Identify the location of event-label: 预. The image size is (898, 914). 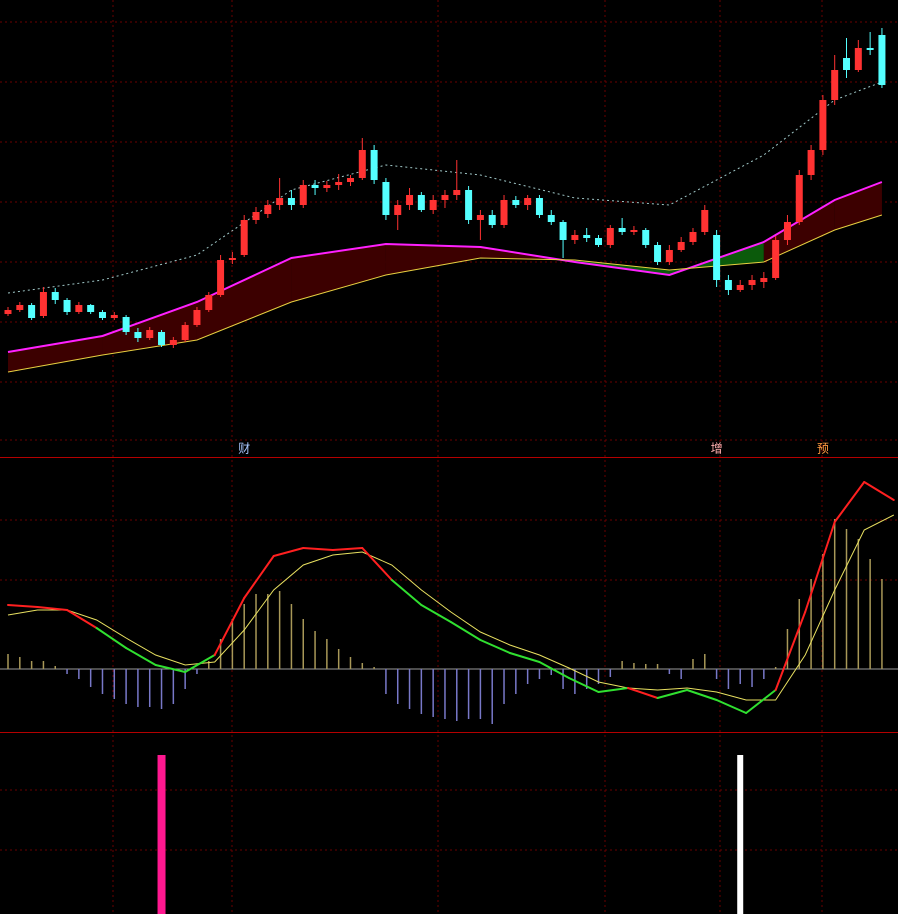
(823, 449).